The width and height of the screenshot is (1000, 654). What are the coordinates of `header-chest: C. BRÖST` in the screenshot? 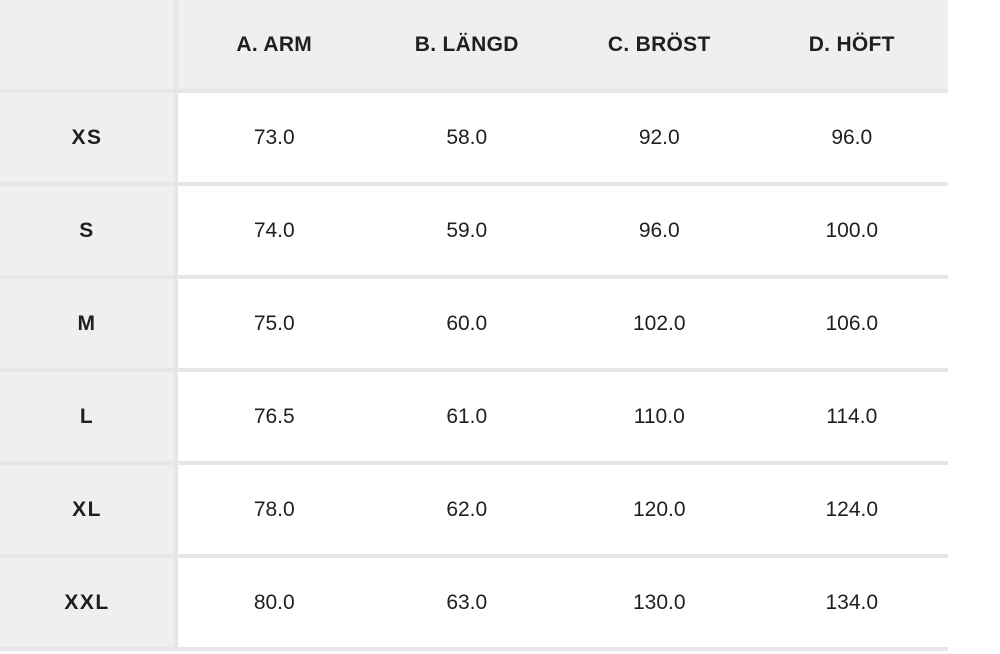 It's located at (659, 46).